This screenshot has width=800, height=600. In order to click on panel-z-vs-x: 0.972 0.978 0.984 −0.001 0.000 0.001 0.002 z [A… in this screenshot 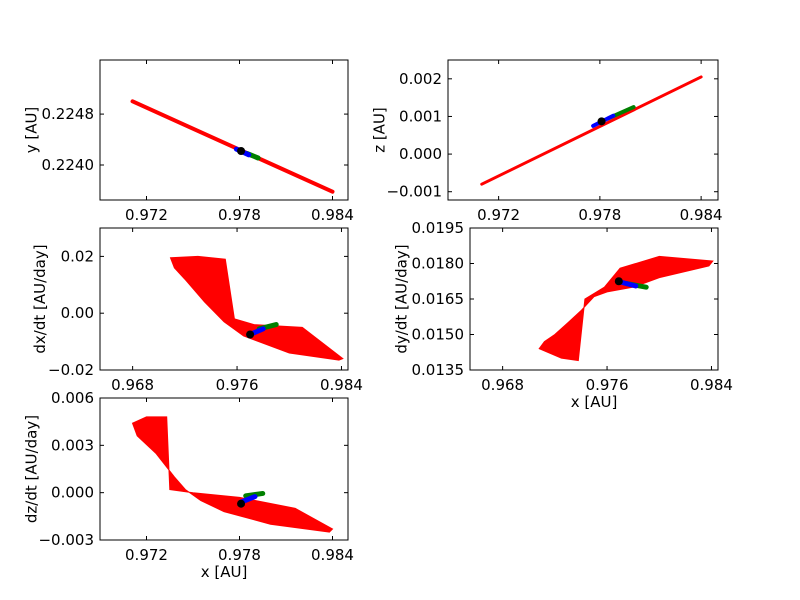, I will do `click(546, 141)`.